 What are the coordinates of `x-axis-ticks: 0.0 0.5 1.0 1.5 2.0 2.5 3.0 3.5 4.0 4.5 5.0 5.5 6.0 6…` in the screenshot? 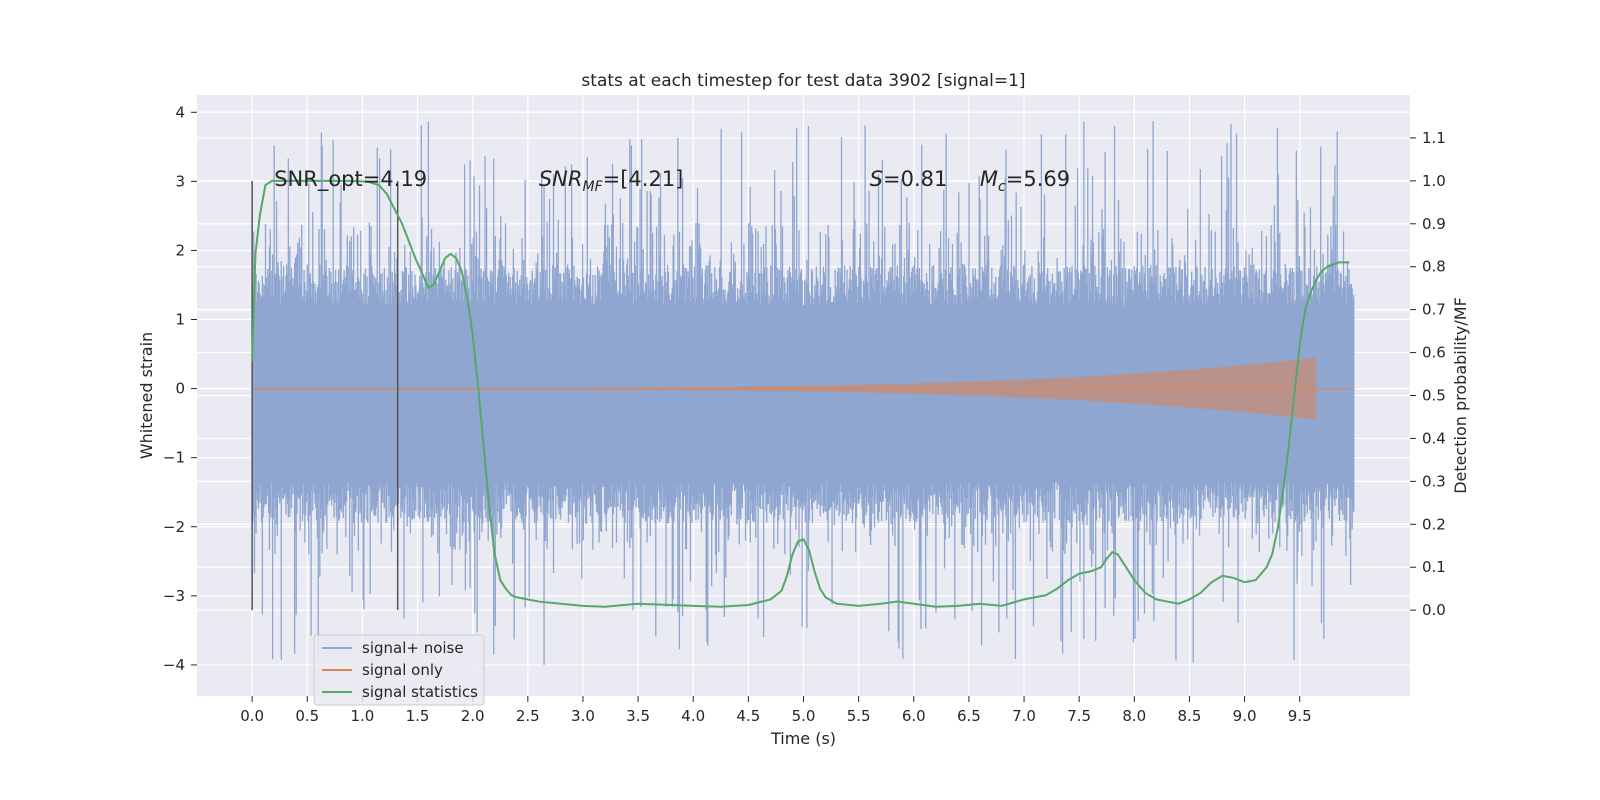 It's located at (776, 710).